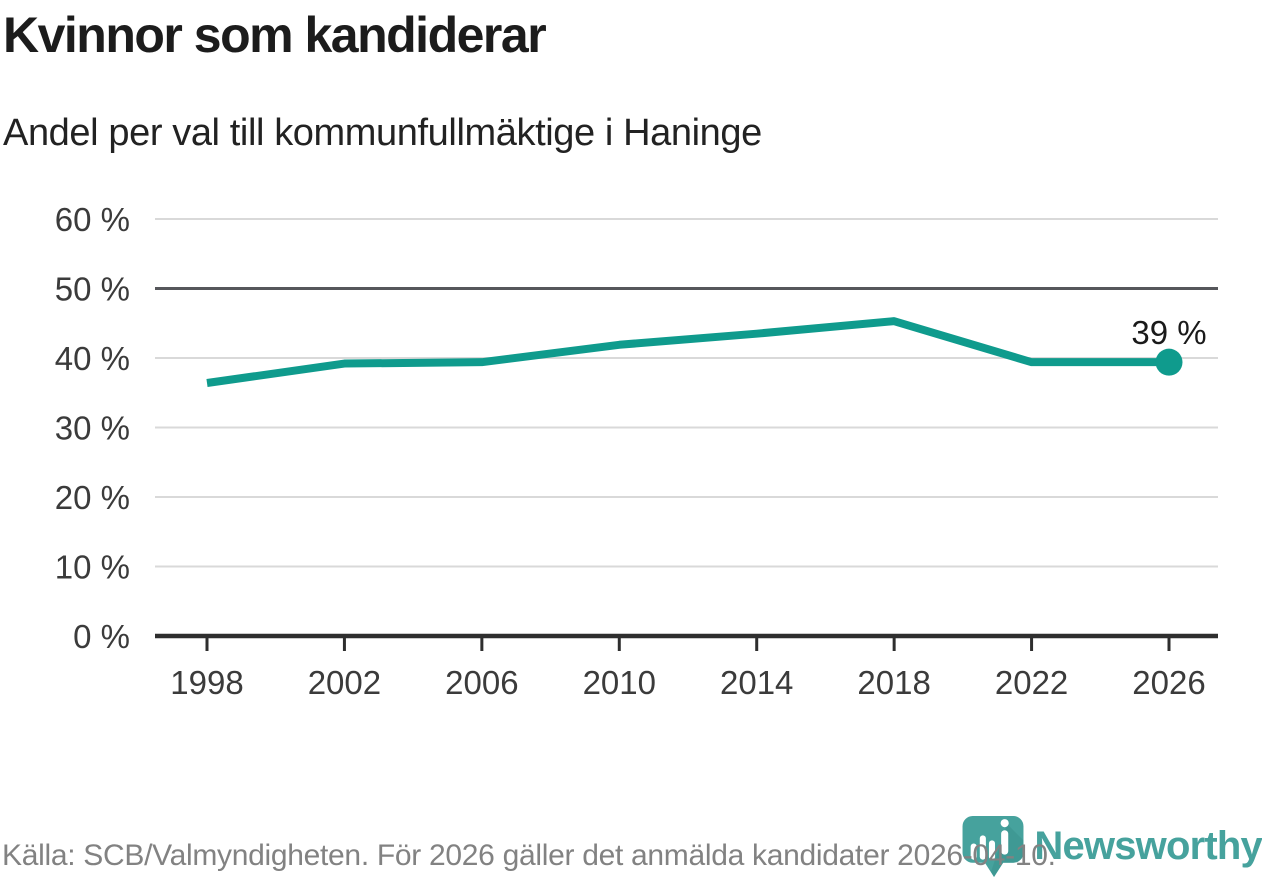  I want to click on data-line, so click(687, 352).